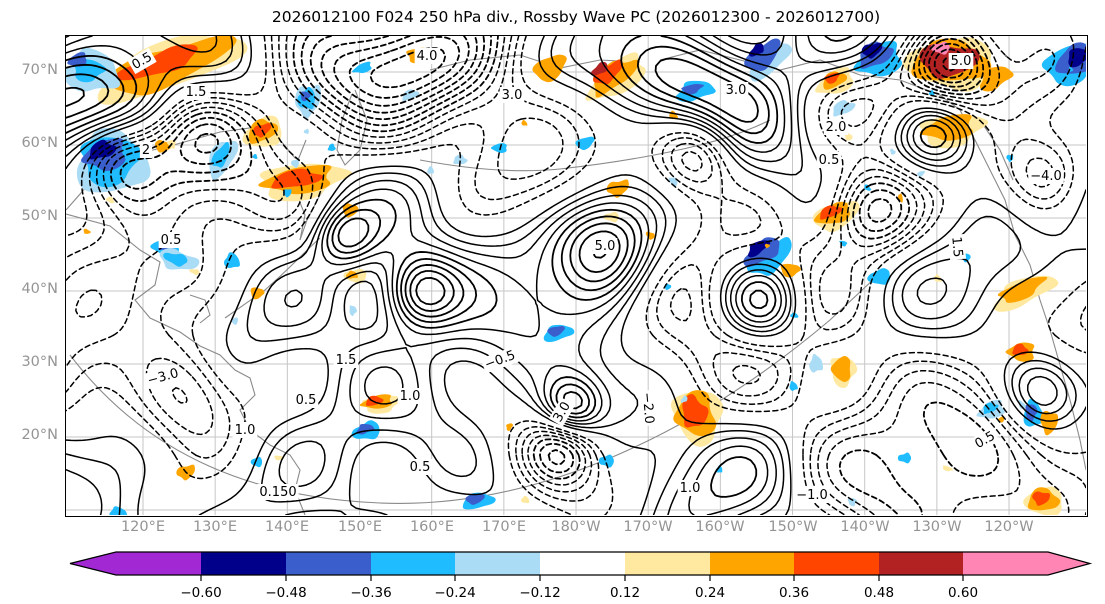  What do you see at coordinates (200, 593) in the screenshot?
I see `colorbar-tick-label: −0.60` at bounding box center [200, 593].